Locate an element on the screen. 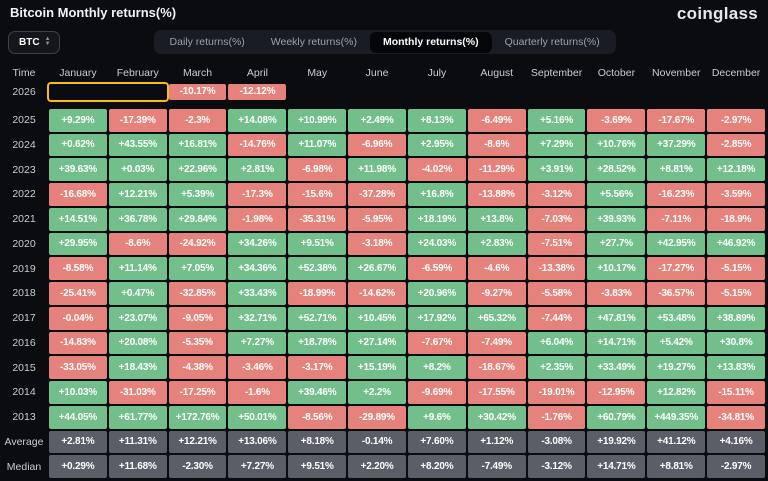 Image resolution: width=768 pixels, height=481 pixels. return-cell: +2.20% is located at coordinates (377, 466).